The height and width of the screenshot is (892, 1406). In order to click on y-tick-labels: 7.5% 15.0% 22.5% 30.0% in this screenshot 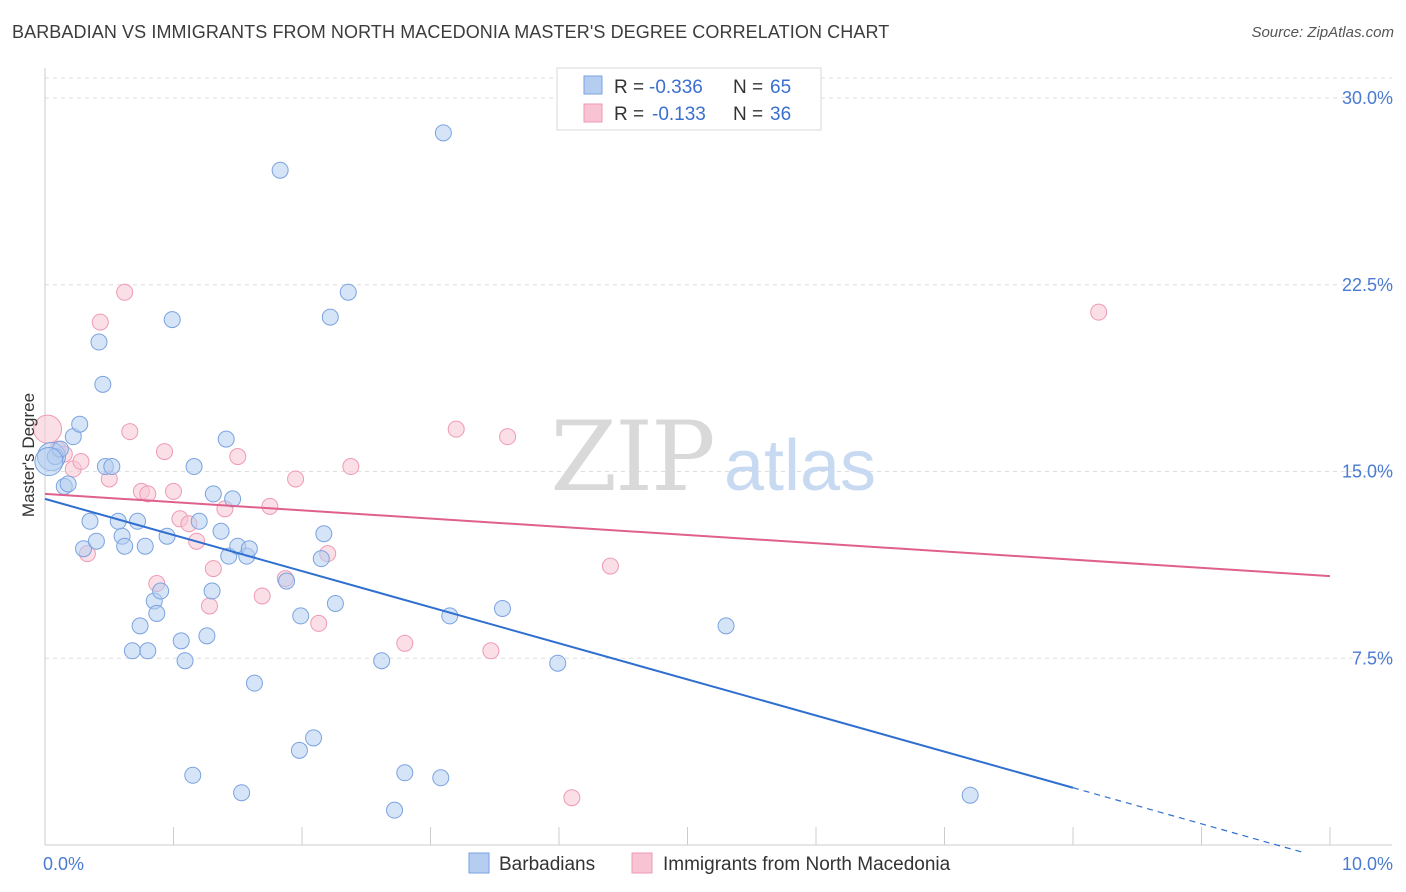, I will do `click(1367, 378)`.